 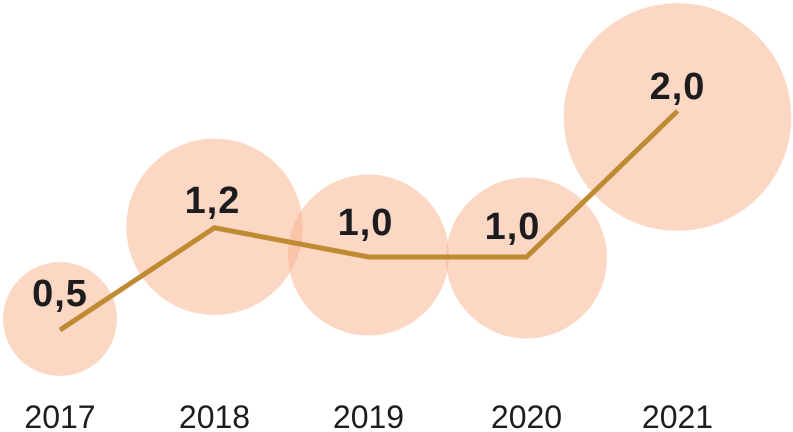 What do you see at coordinates (366, 223) in the screenshot?
I see `value-label-2019: 1,0` at bounding box center [366, 223].